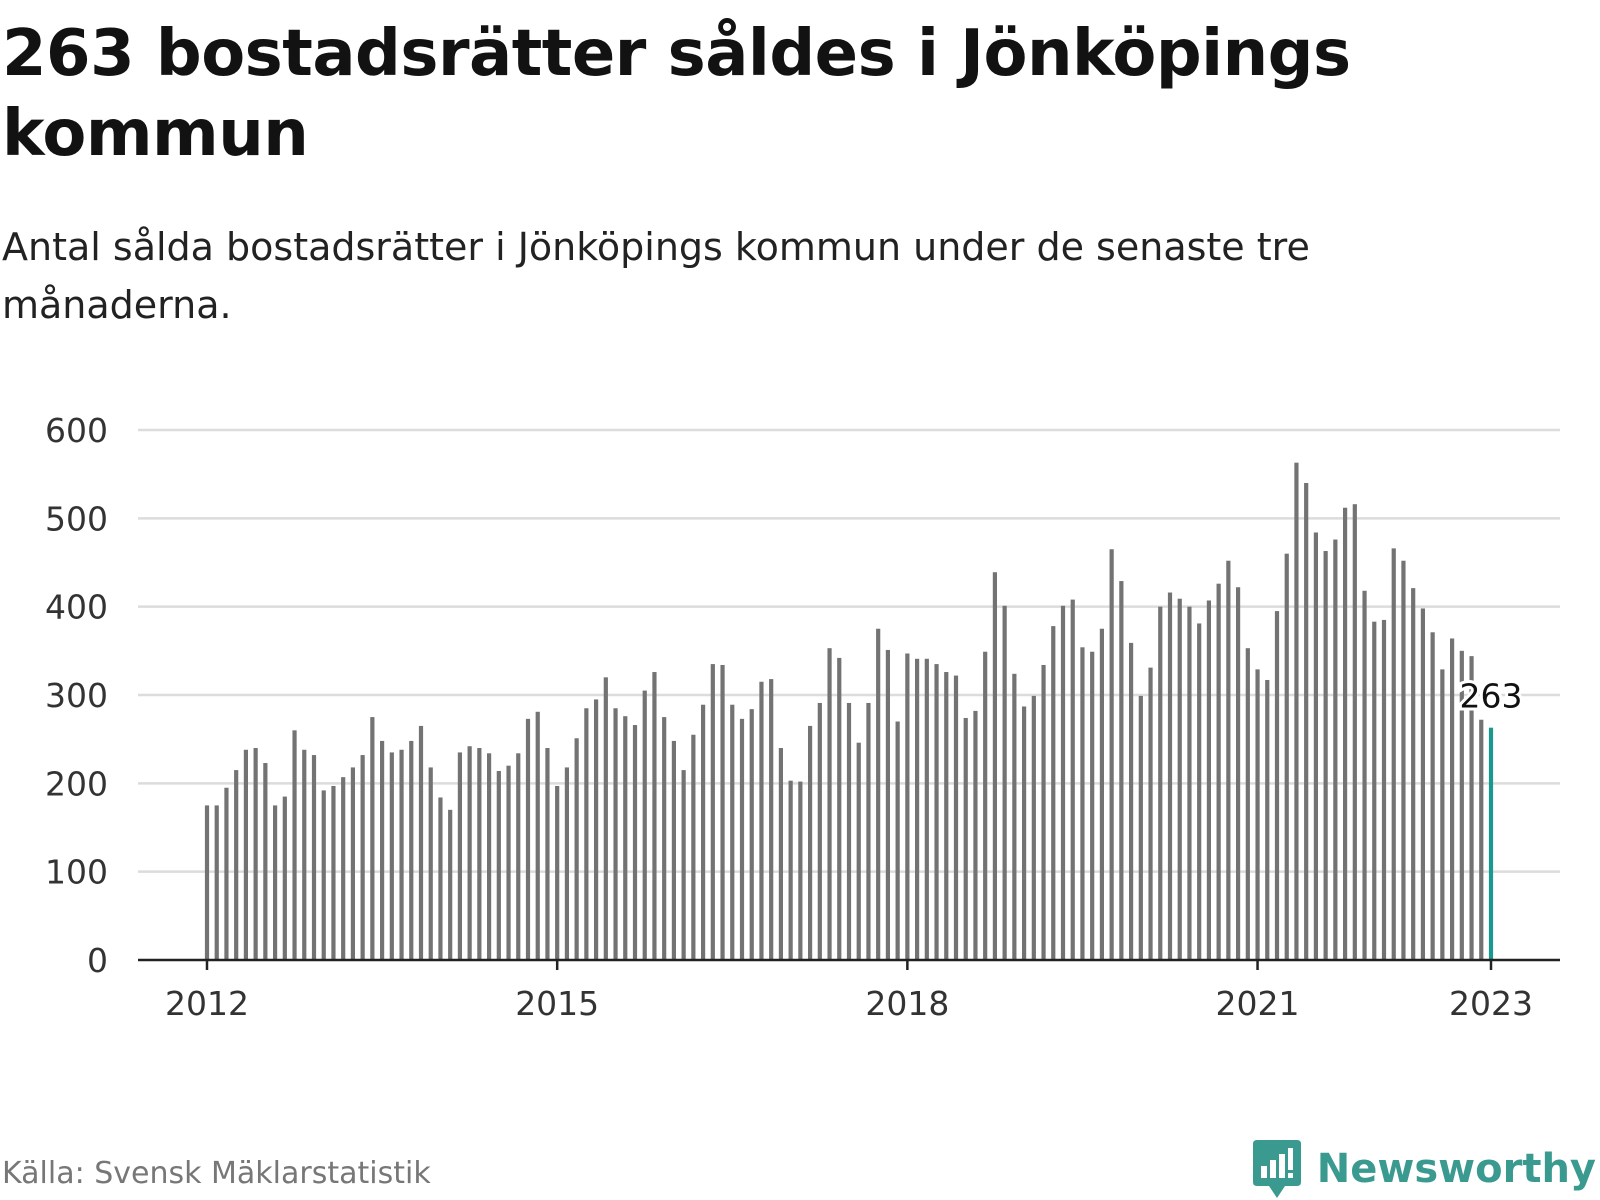 This screenshot has width=1600, height=1200. I want to click on y-tick-label: 0, so click(97, 960).